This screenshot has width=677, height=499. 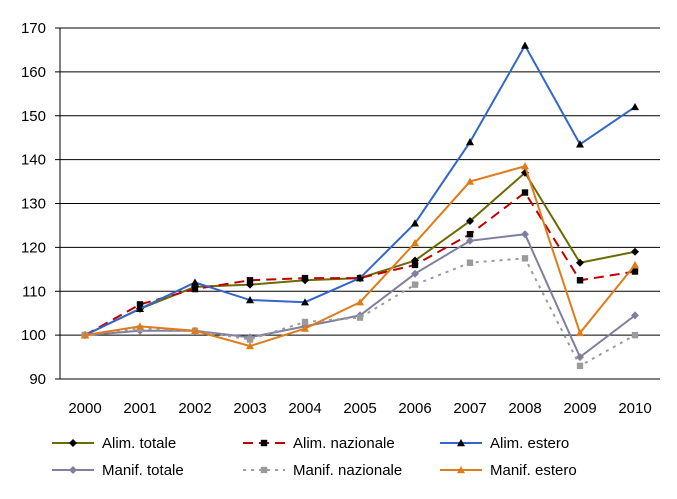 I want to click on legend-item: Alim. estero, so click(x=504, y=443).